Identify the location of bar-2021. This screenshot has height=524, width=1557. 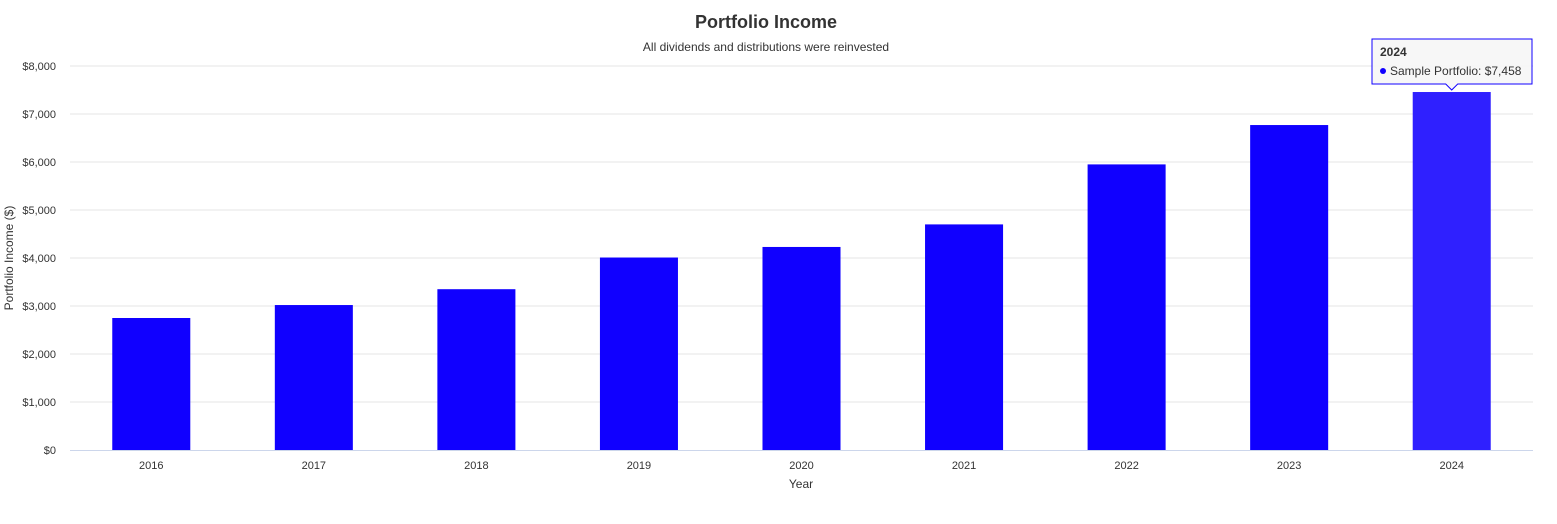
(964, 337).